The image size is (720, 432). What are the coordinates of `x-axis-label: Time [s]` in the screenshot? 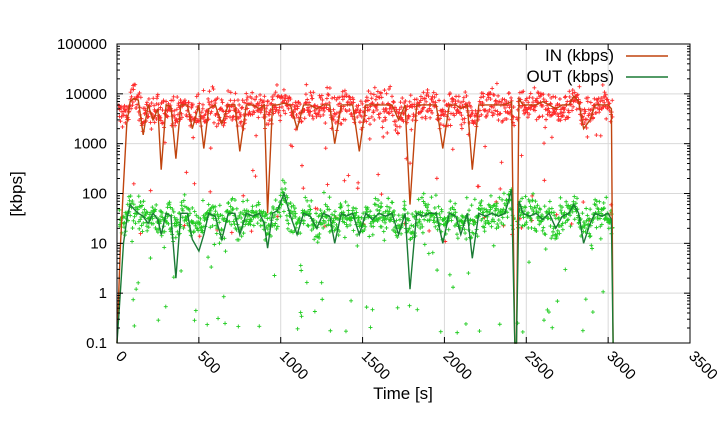 It's located at (403, 393).